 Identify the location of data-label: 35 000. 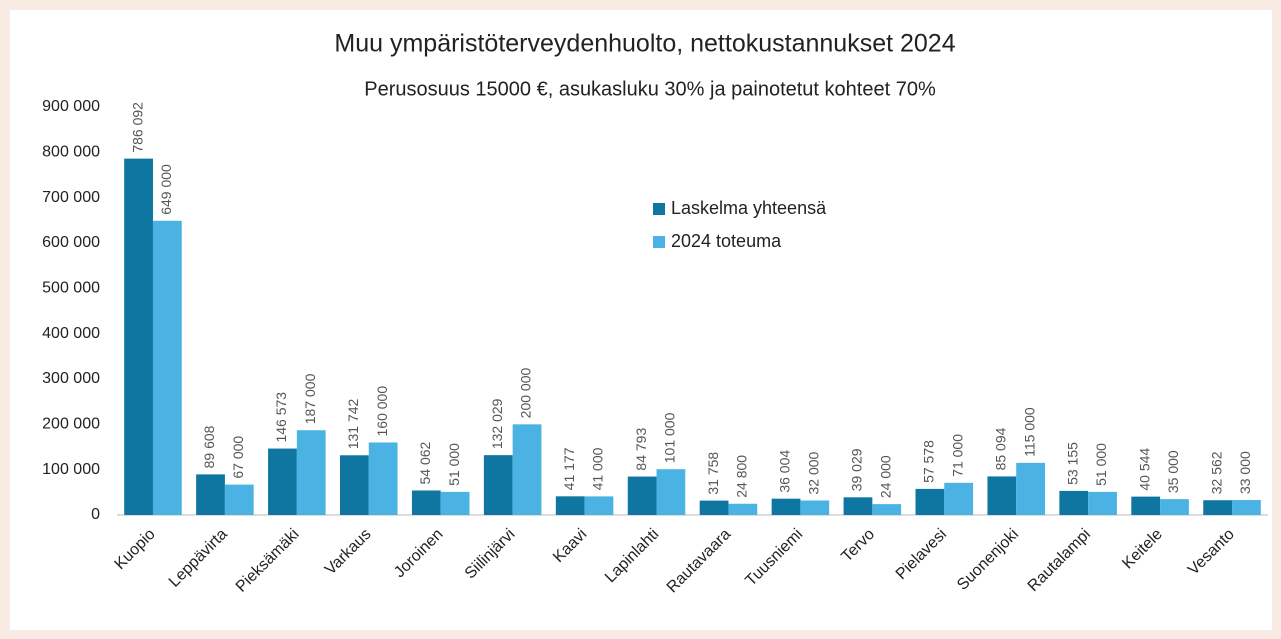
(1173, 471).